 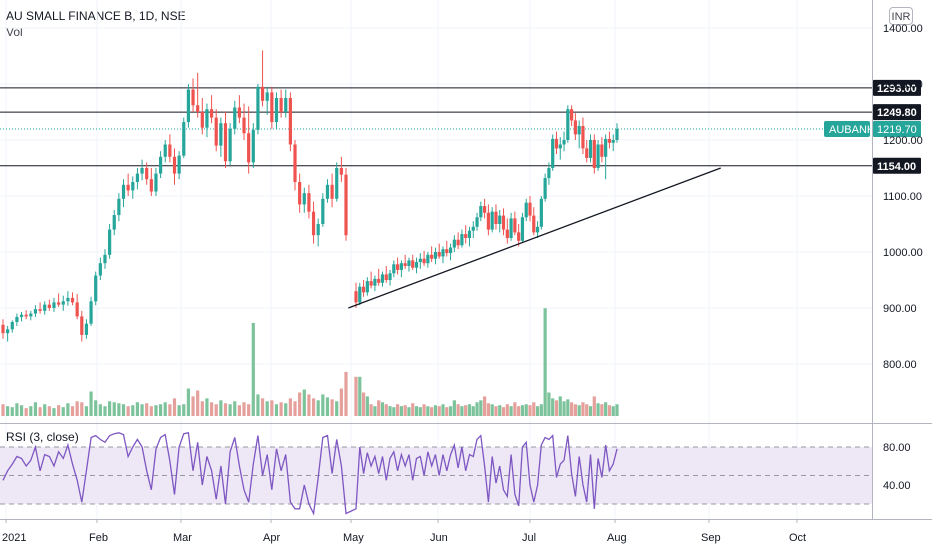 I want to click on trendline, so click(x=534, y=238).